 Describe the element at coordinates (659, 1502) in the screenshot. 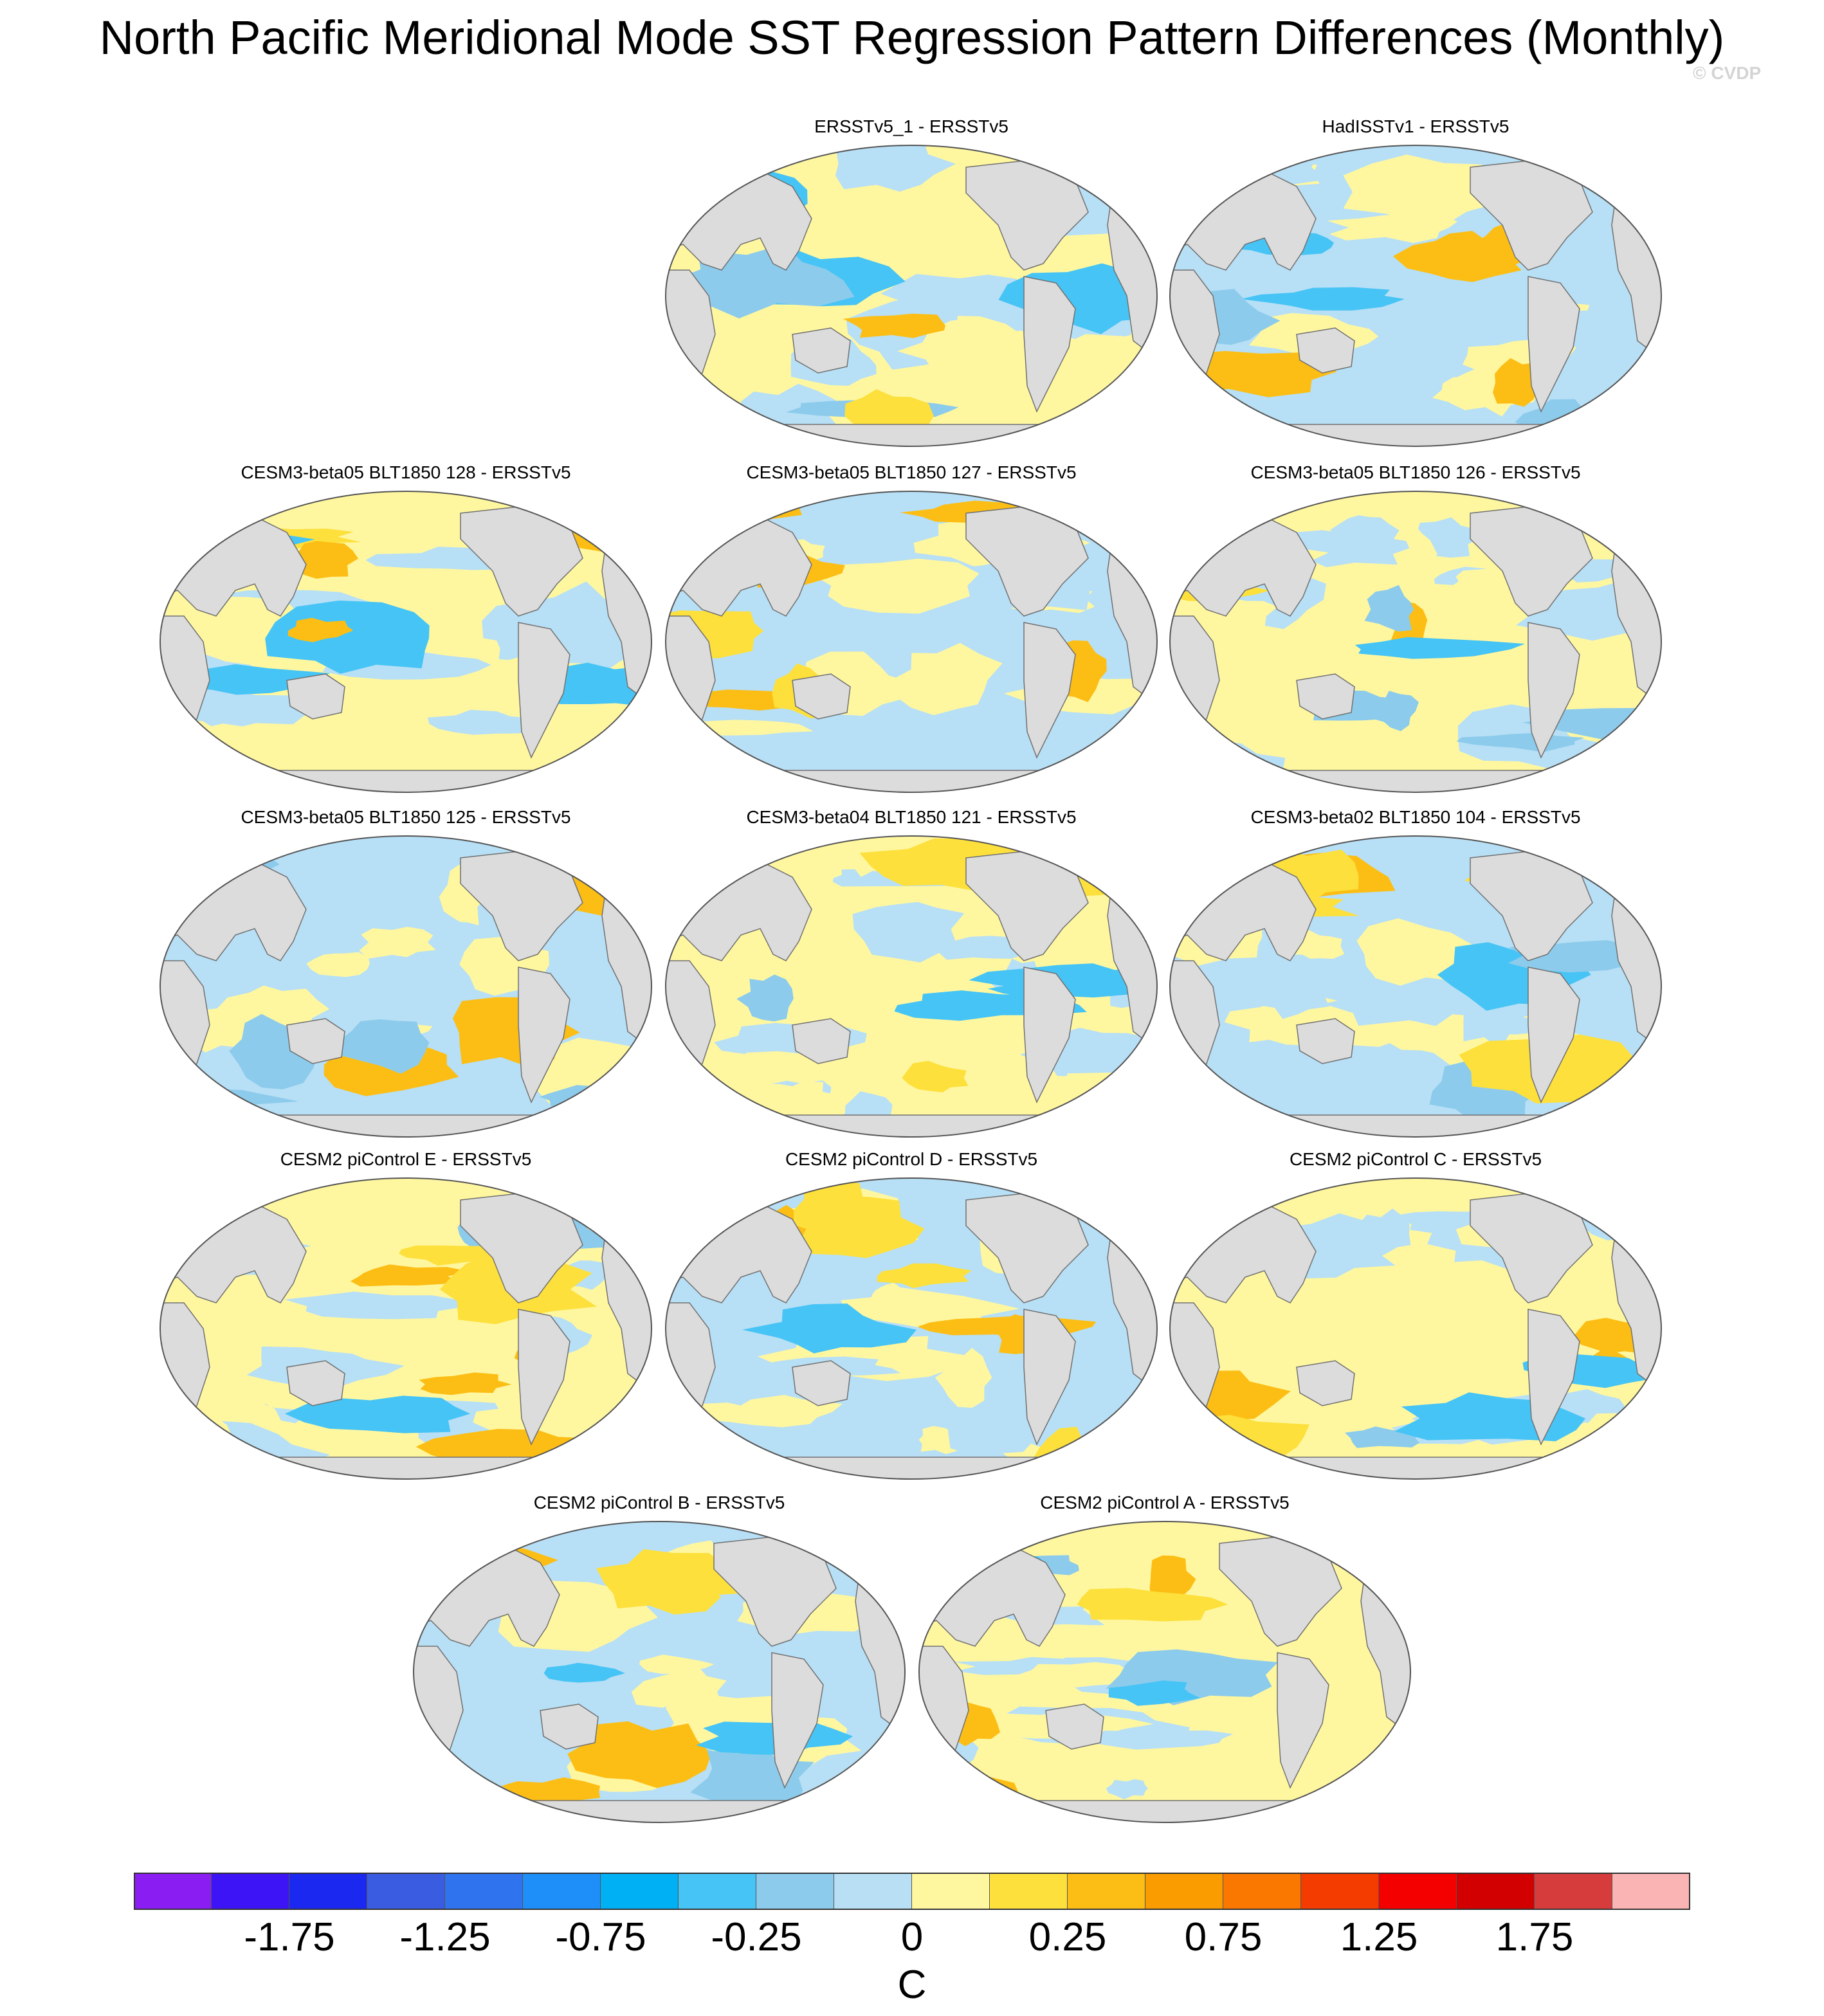

I see `panel-title: CESM2 piControl B - ERSSTv5` at that location.